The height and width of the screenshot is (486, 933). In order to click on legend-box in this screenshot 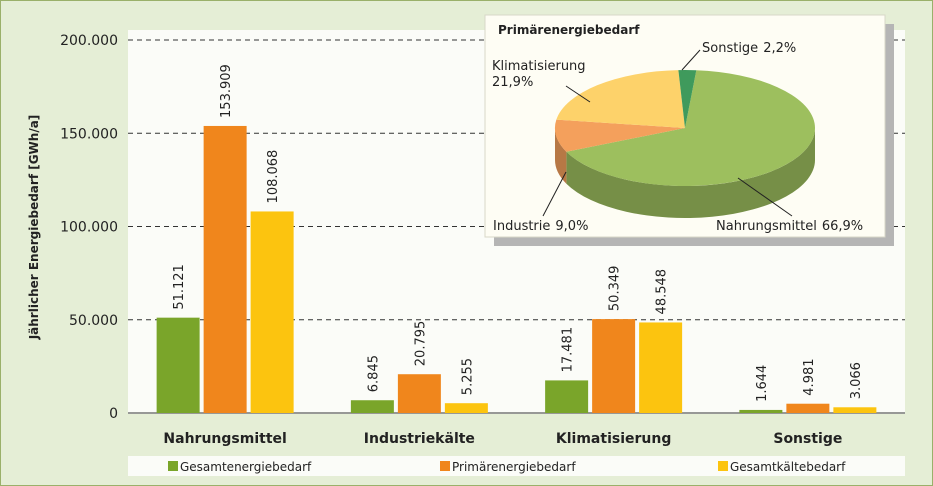, I will do `click(516, 466)`.